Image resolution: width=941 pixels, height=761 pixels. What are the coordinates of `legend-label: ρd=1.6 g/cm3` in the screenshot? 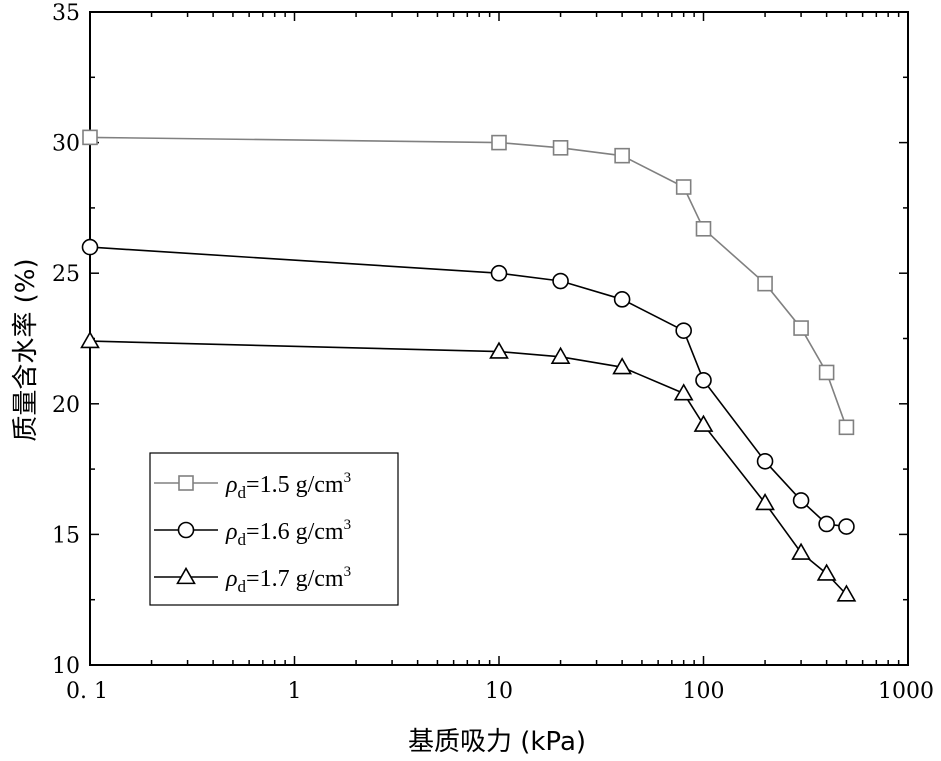 It's located at (288, 533).